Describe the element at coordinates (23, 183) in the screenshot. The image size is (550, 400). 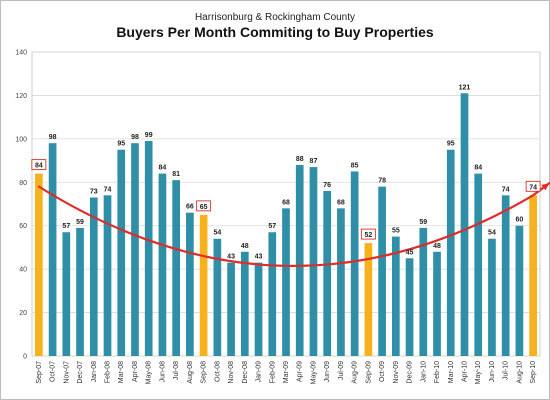
I see `y-tick-label: 80` at that location.